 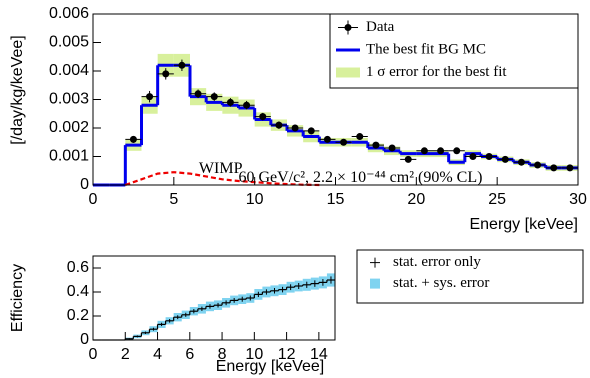 I want to click on x-tick-label: 2, so click(x=125, y=354).